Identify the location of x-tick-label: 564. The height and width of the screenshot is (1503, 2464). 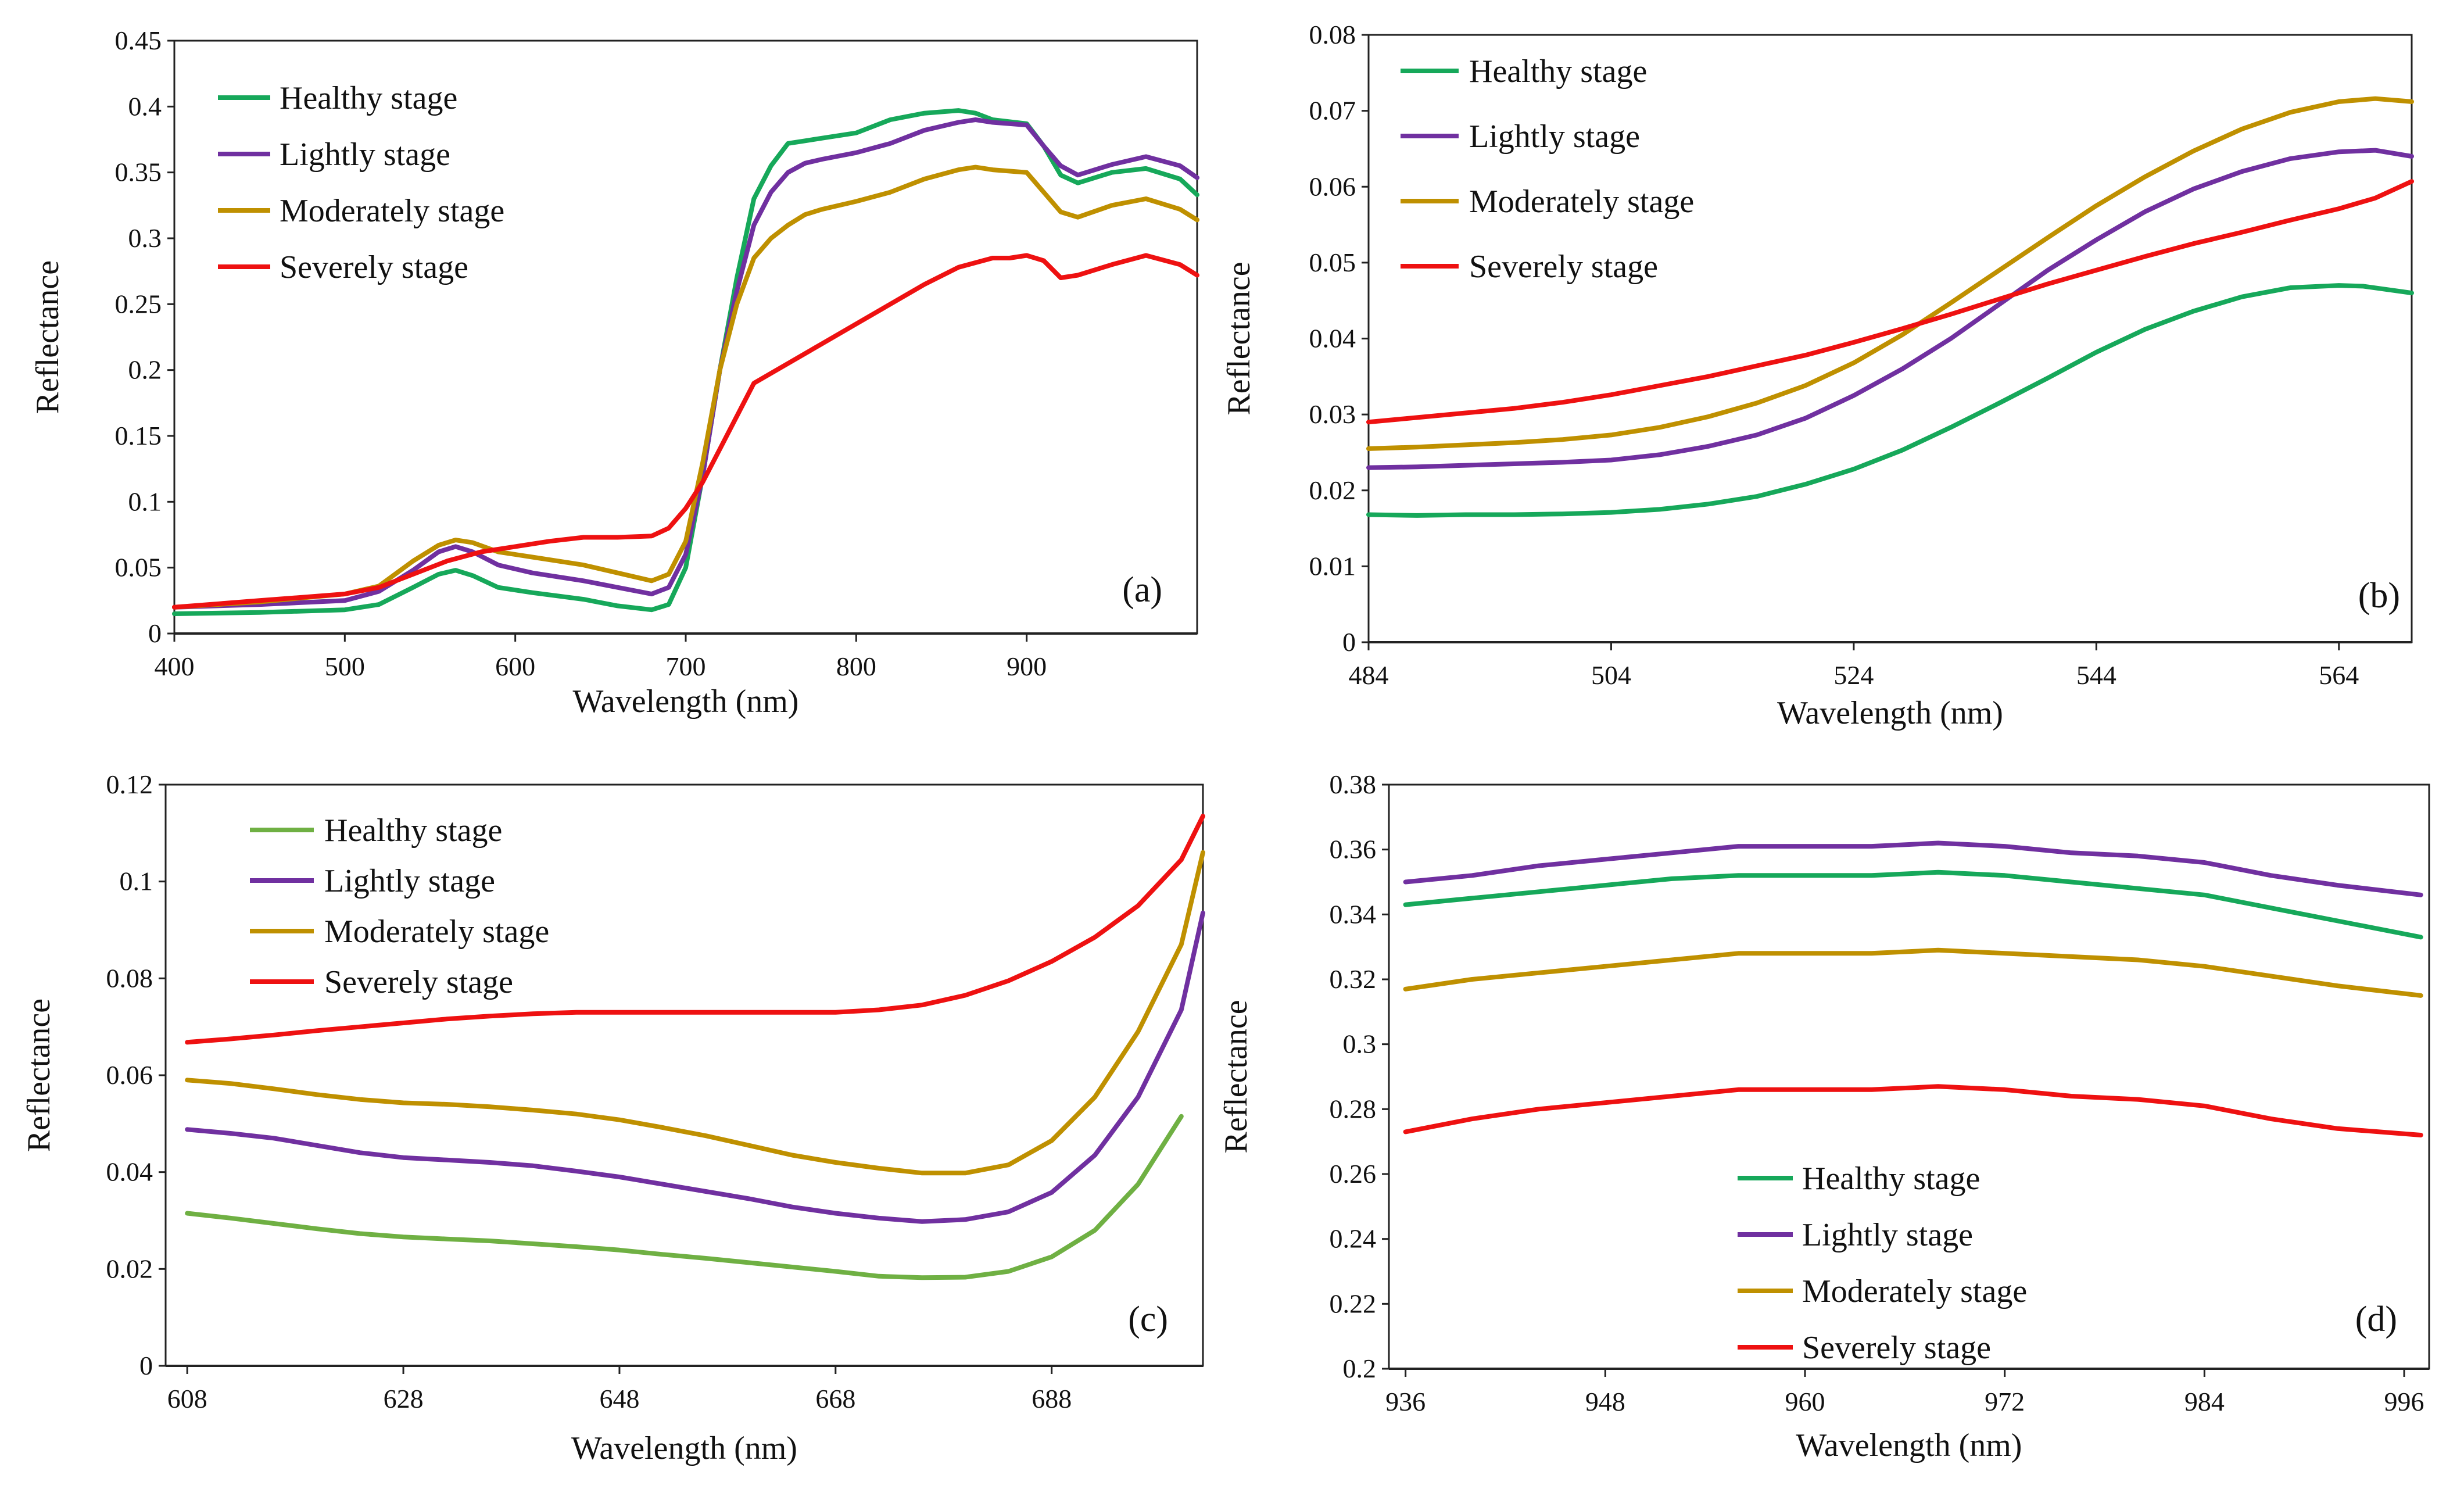
(2339, 675).